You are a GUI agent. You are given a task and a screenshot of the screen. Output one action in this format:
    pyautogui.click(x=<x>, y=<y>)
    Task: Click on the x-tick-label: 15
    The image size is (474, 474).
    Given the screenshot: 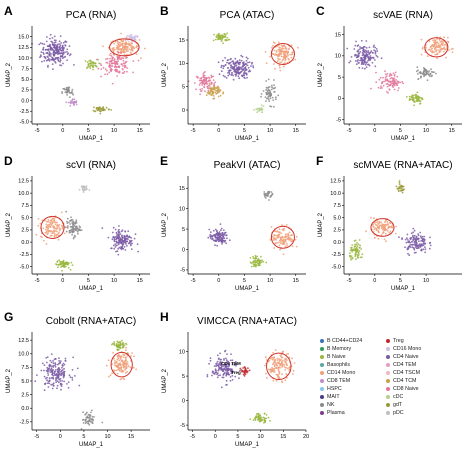 What is the action you would take?
    pyautogui.click(x=452, y=131)
    